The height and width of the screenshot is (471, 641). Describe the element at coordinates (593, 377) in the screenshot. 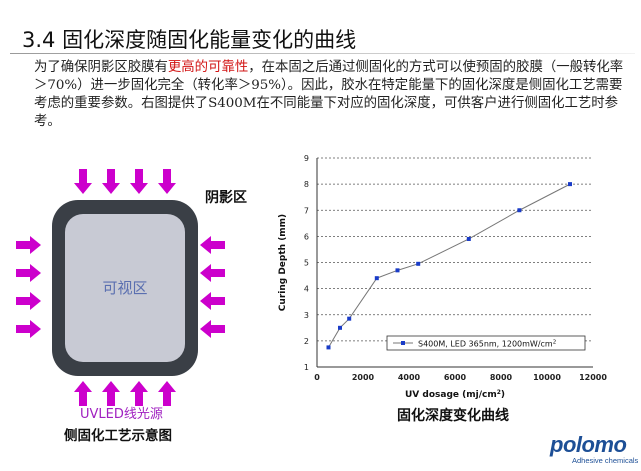

I see `x-tick-label: 12000` at that location.